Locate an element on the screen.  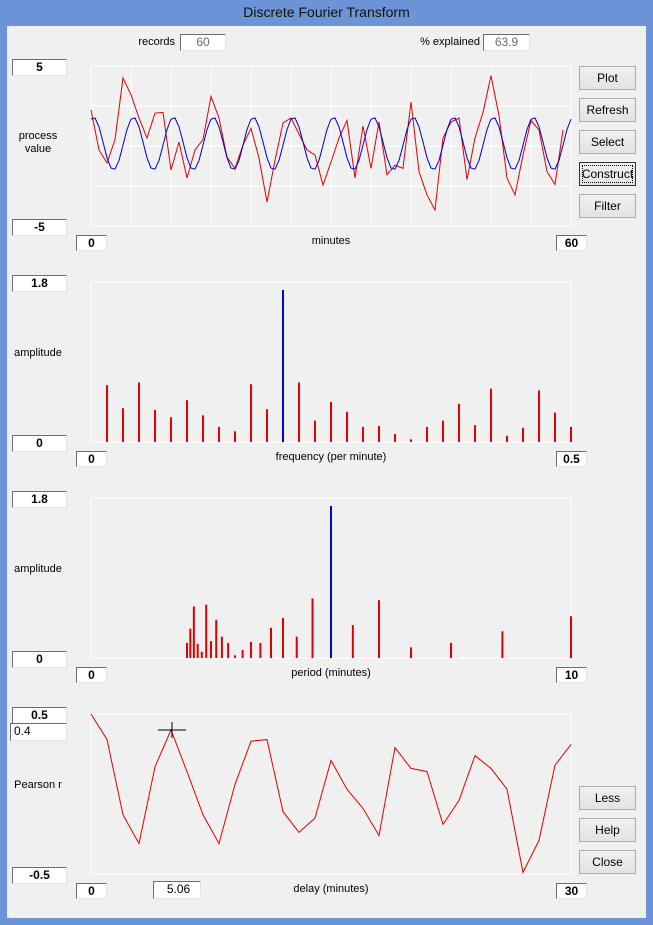
y-max-field: 5 is located at coordinates (39, 67).